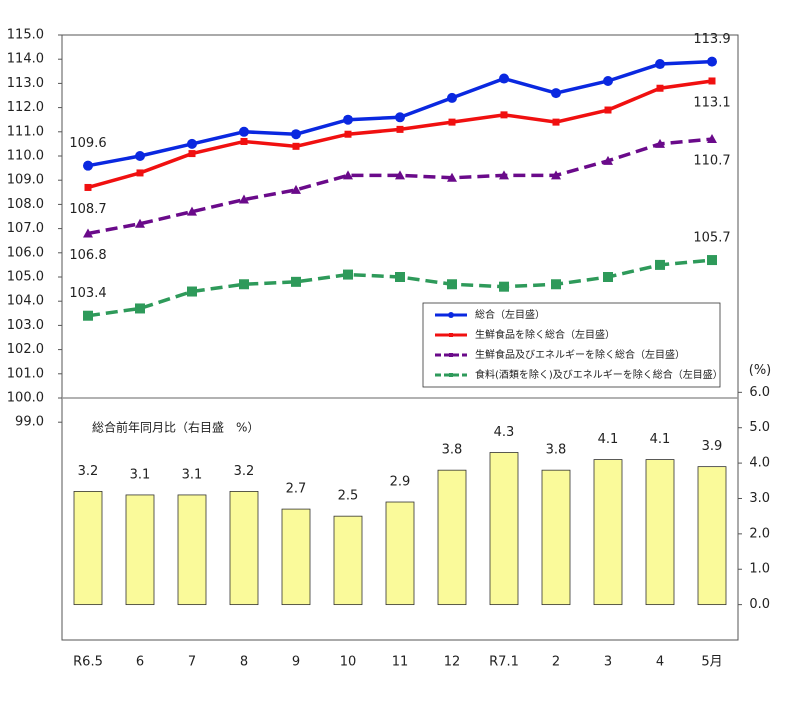 The image size is (812, 711). I want to click on y-tick-label: 113.0, so click(25, 83).